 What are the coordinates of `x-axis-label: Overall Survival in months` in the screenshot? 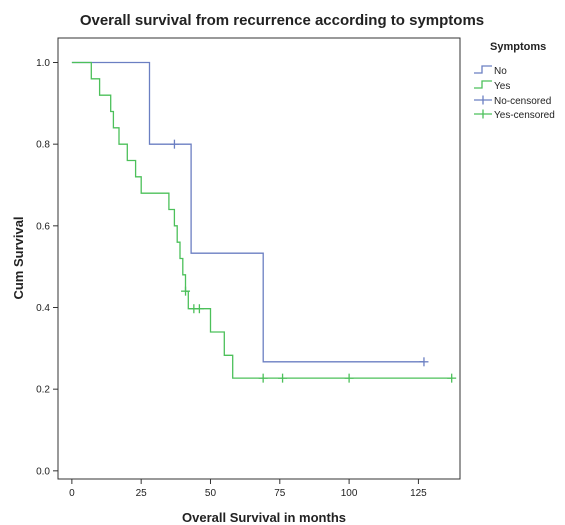 It's located at (264, 517).